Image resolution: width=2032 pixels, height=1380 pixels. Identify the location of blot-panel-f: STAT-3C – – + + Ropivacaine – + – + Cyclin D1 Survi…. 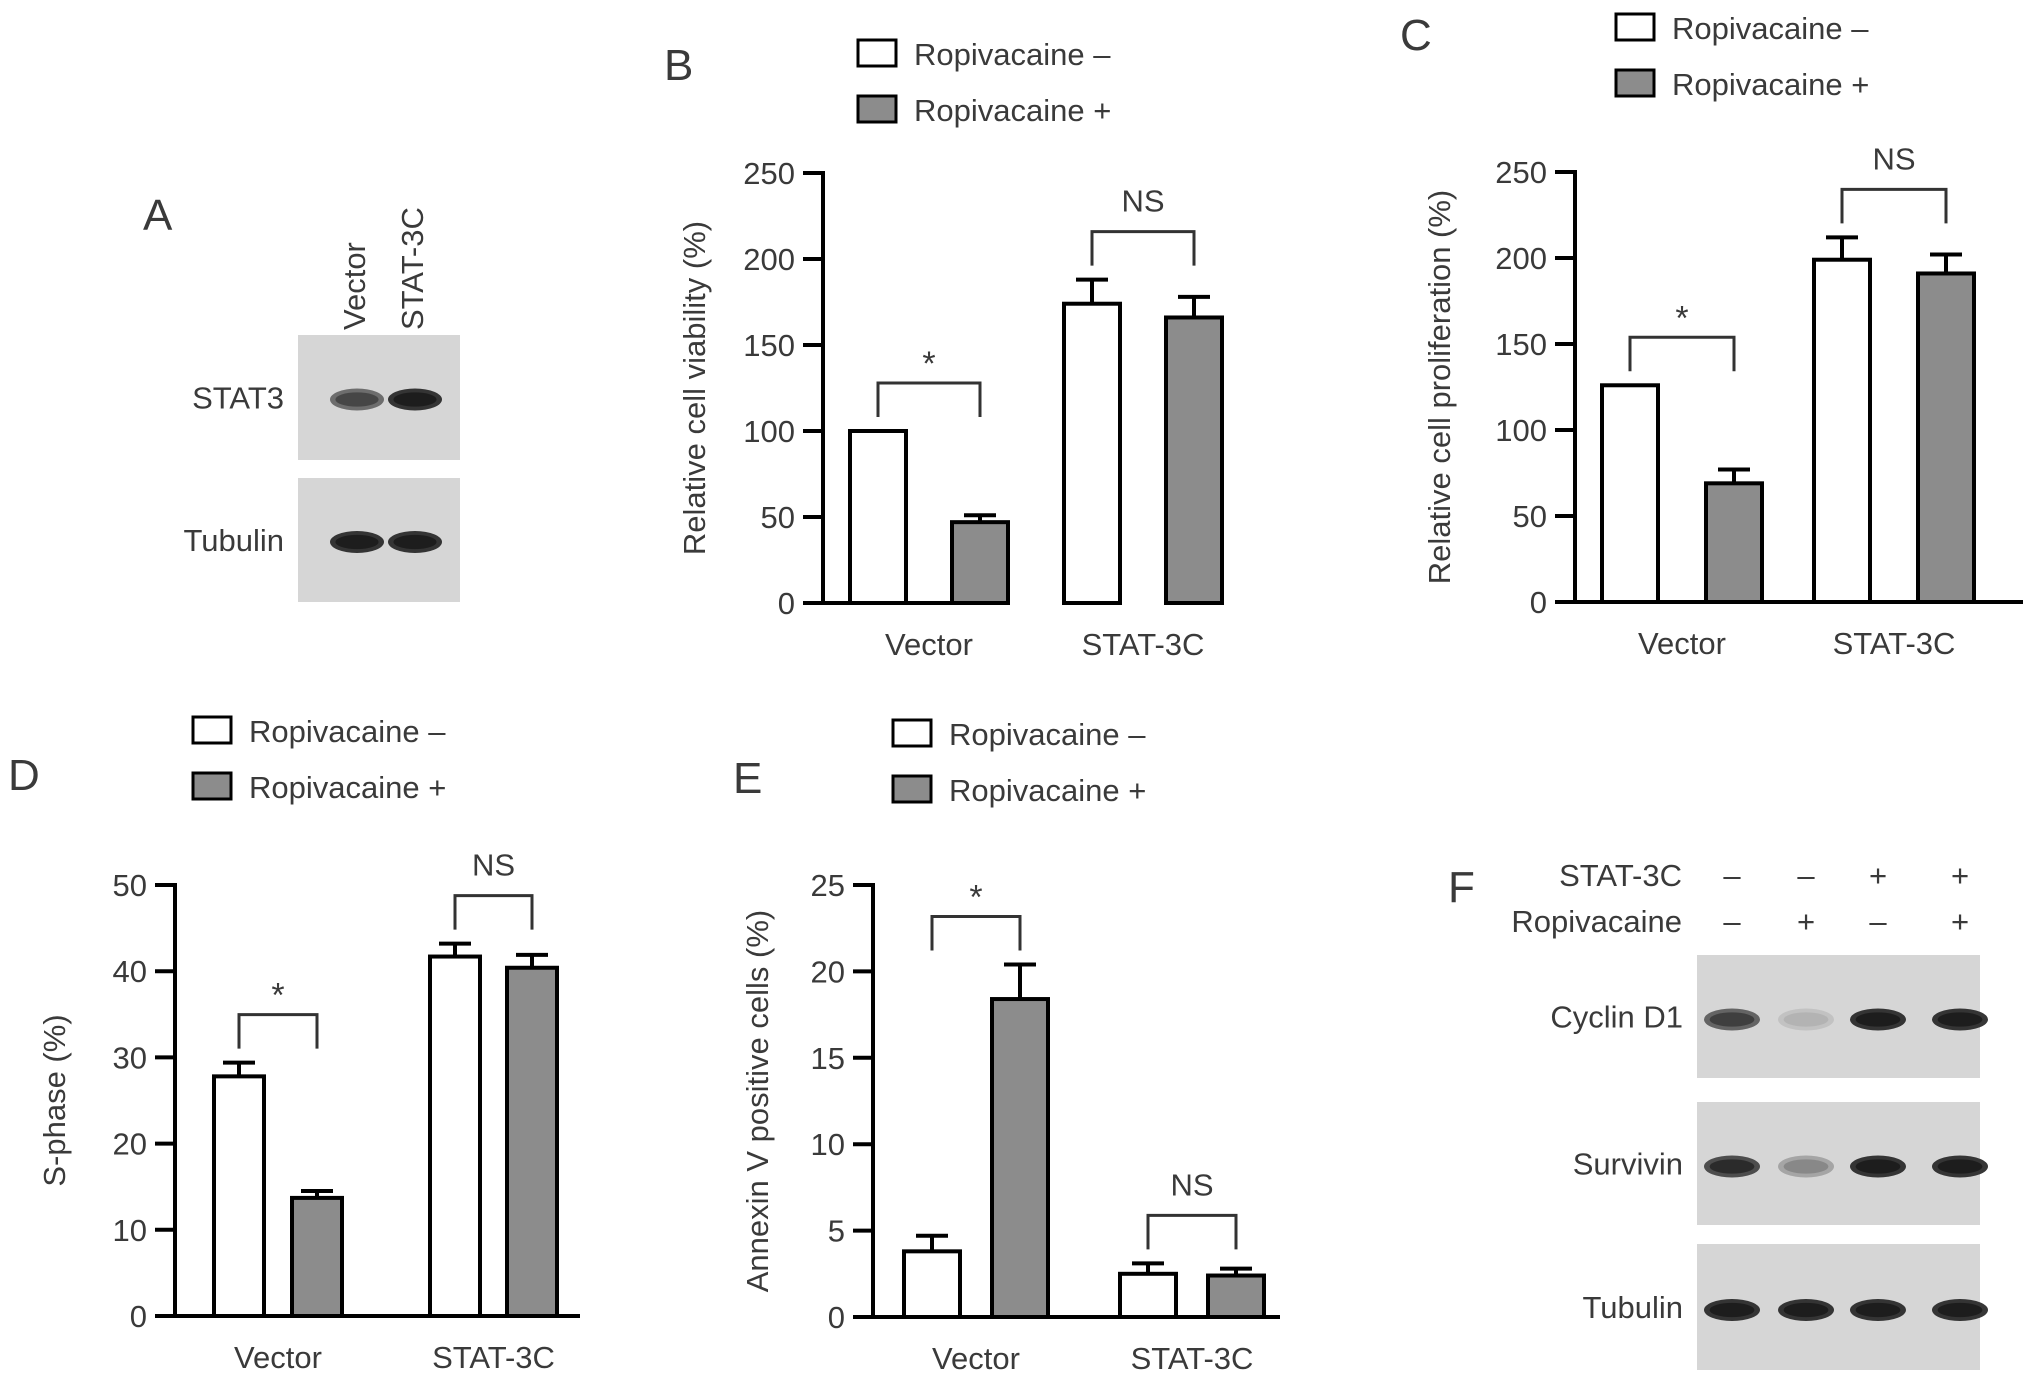
(1749, 1114).